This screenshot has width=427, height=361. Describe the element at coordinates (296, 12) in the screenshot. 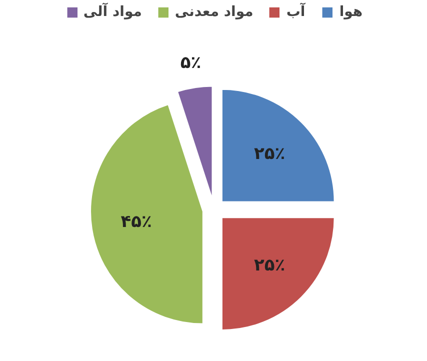

I see `legend-label: آب` at that location.